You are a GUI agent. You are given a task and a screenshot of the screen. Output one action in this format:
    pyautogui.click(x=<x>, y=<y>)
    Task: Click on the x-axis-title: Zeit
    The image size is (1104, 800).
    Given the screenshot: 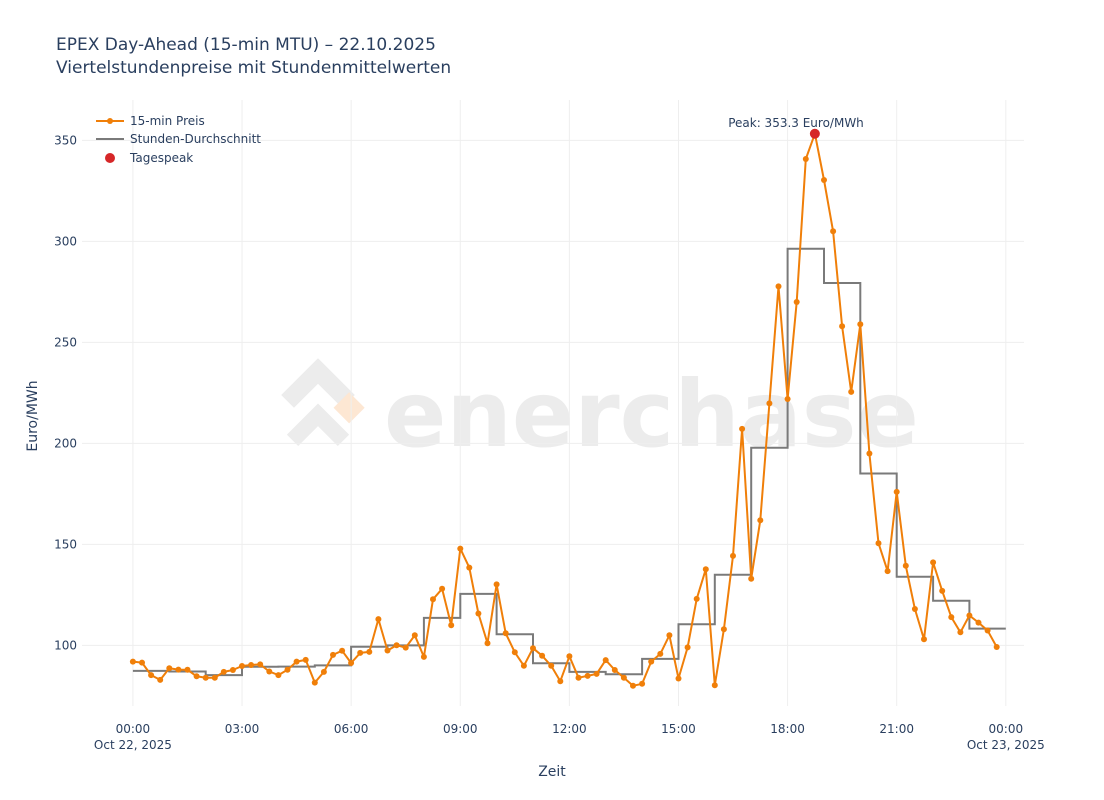 What is the action you would take?
    pyautogui.click(x=552, y=772)
    